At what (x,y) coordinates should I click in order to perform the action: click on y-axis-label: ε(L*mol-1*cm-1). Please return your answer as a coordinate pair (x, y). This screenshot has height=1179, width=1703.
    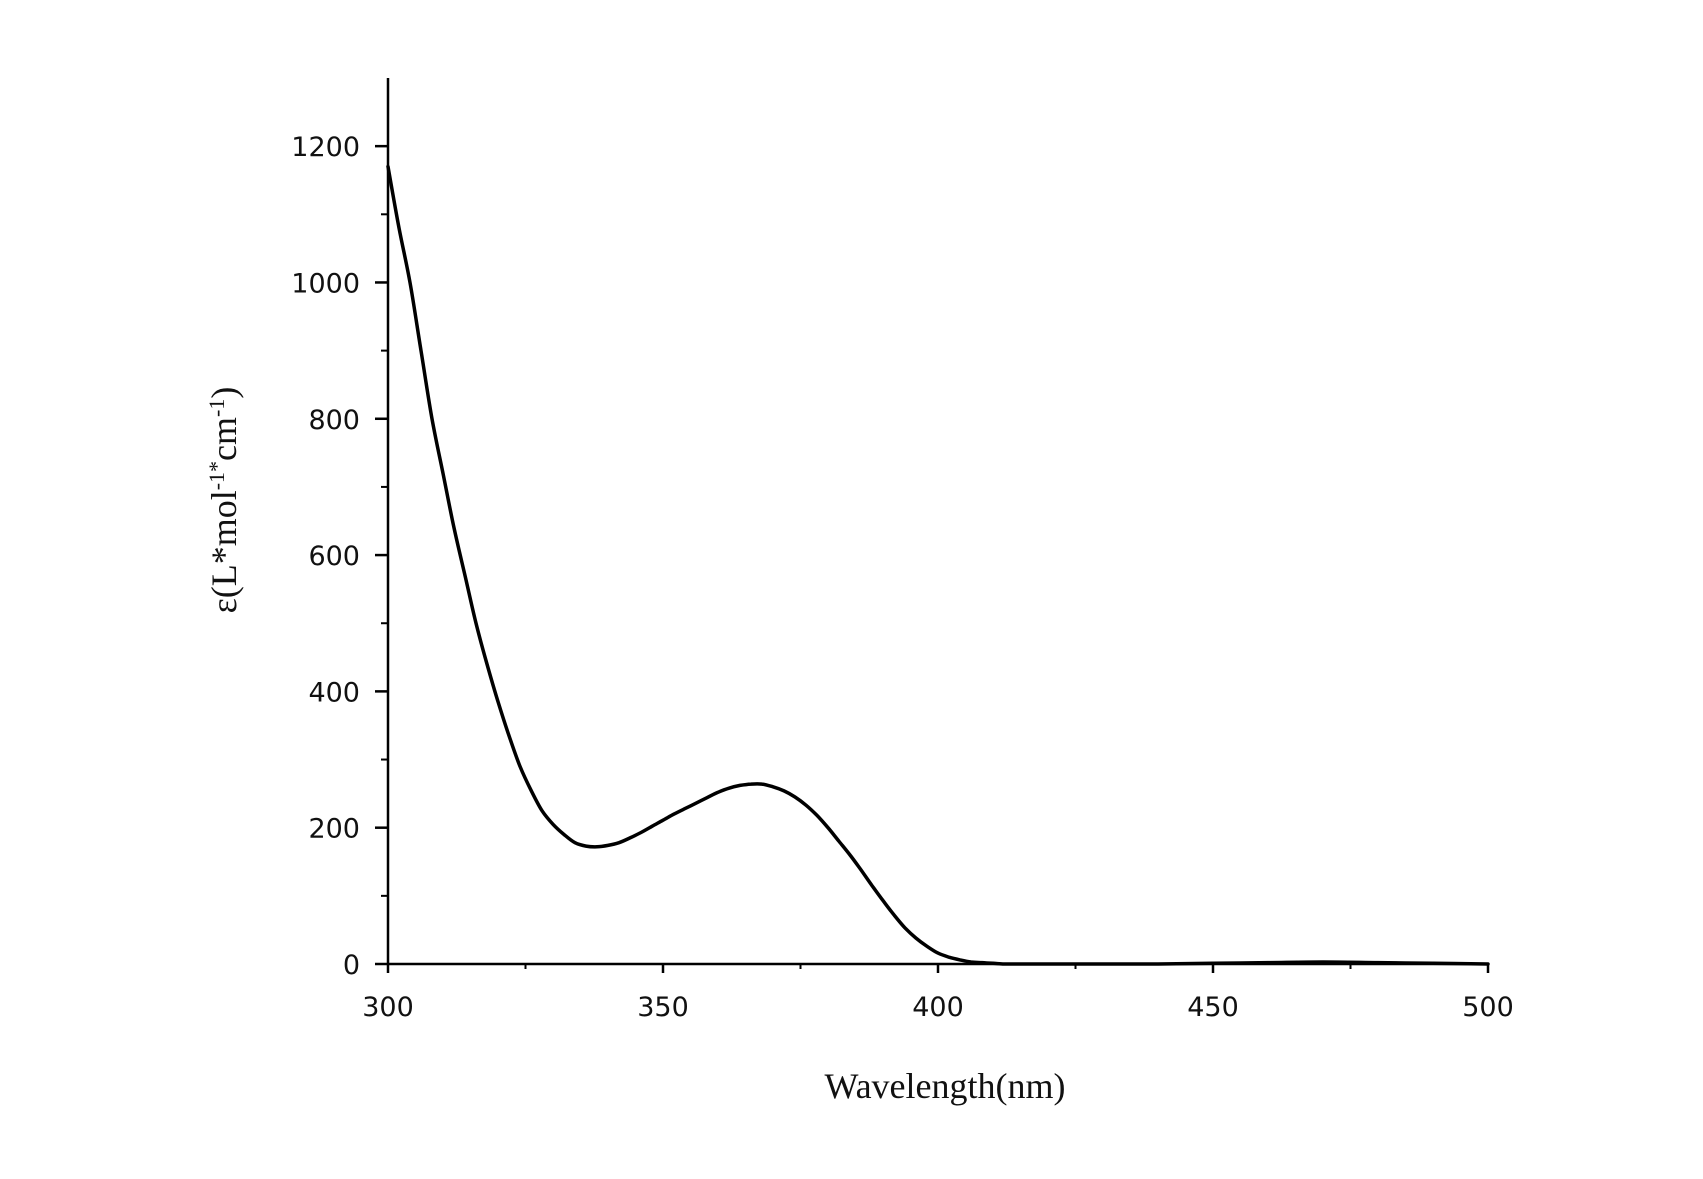
    Looking at the image, I should click on (224, 500).